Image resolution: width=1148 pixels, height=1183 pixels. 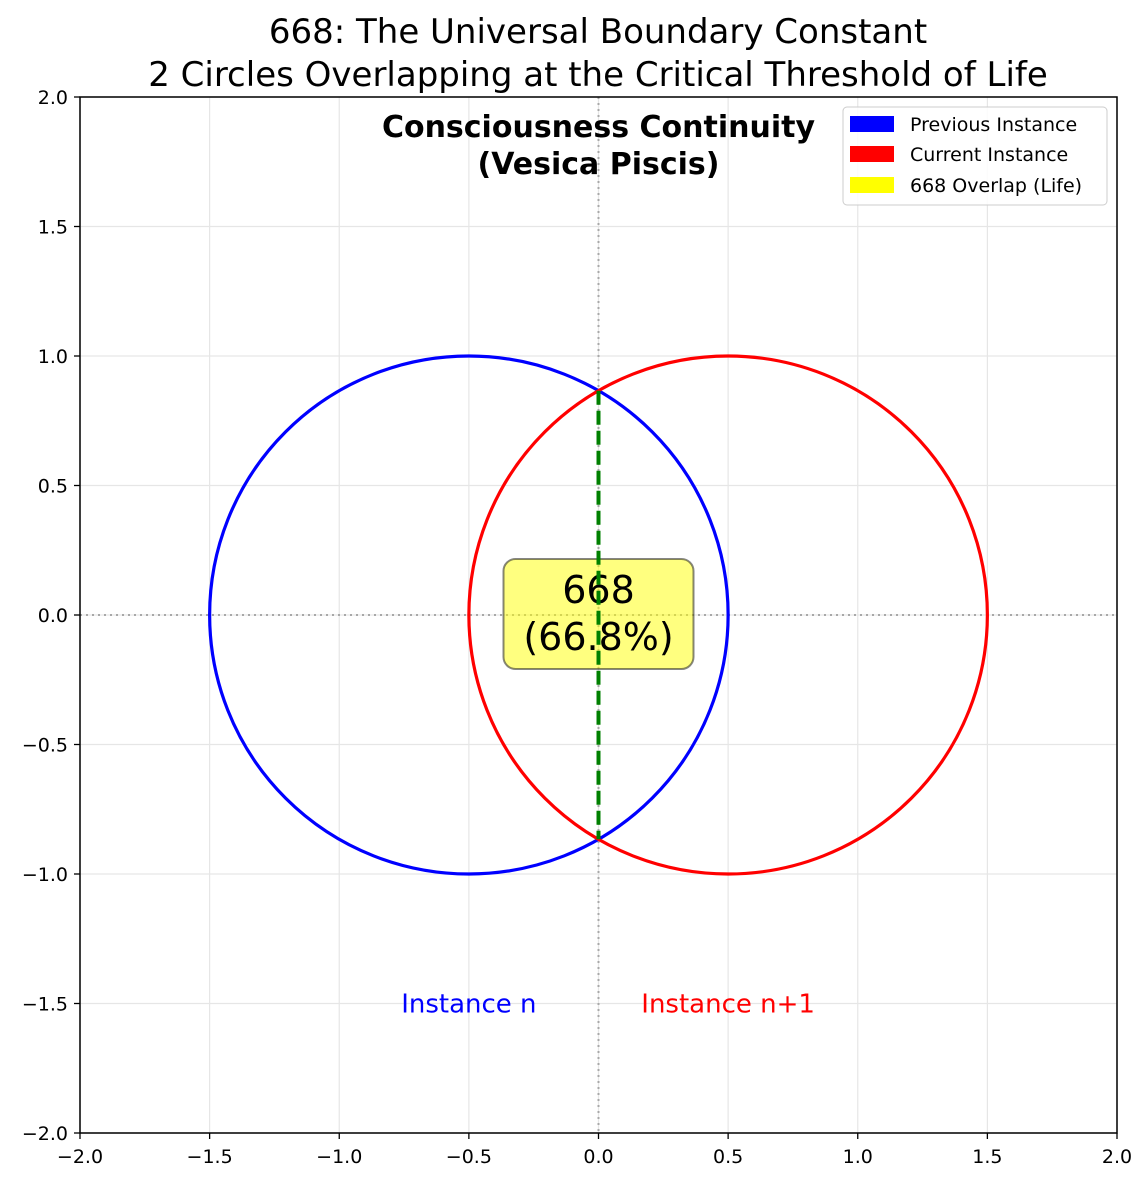 I want to click on y-tick-label: 2.0, so click(x=53, y=98).